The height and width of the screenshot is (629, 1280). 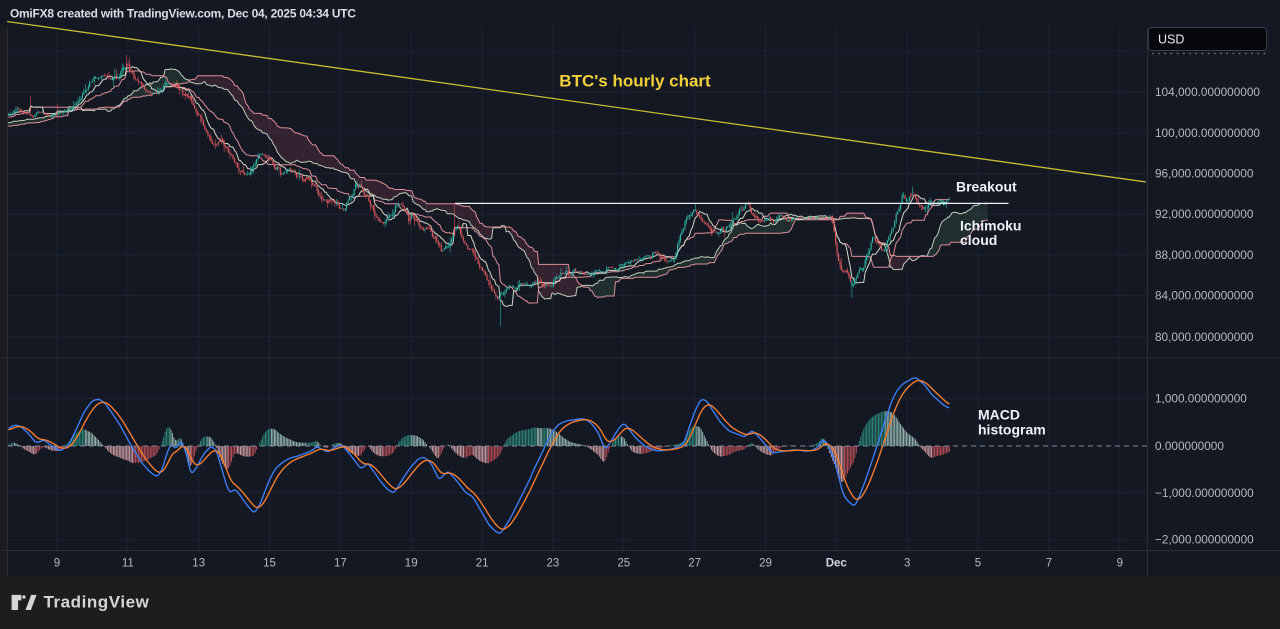 What do you see at coordinates (1204, 214) in the screenshot?
I see `svg-text: 92,000.000000000` at bounding box center [1204, 214].